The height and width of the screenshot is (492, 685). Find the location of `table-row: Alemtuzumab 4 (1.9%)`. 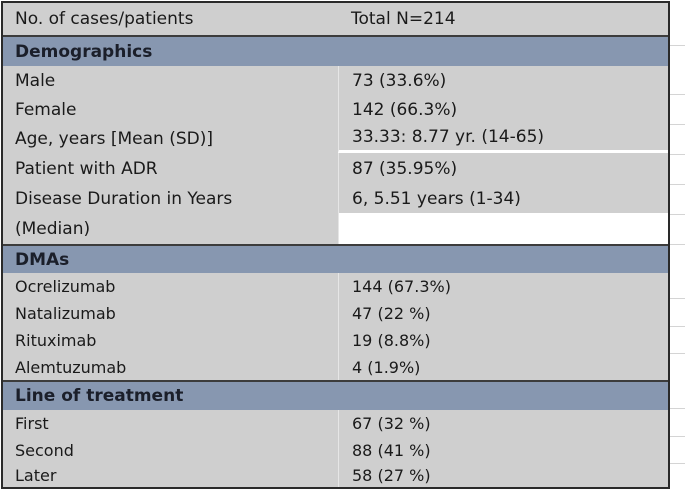

table-row: Alemtuzumab 4 (1.9%) is located at coordinates (335, 367).